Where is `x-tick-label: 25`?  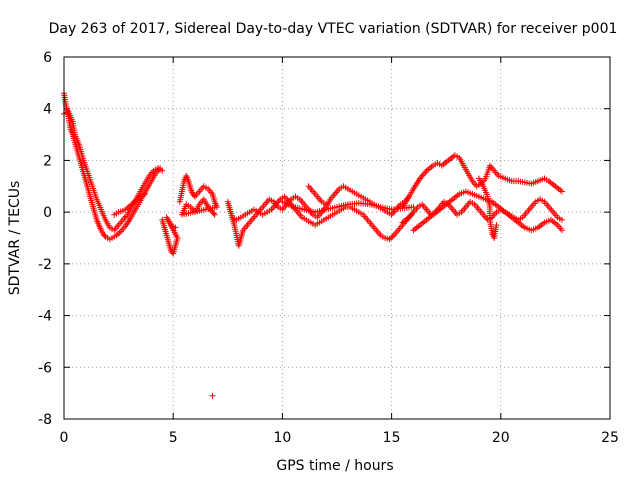 x-tick-label: 25 is located at coordinates (610, 438).